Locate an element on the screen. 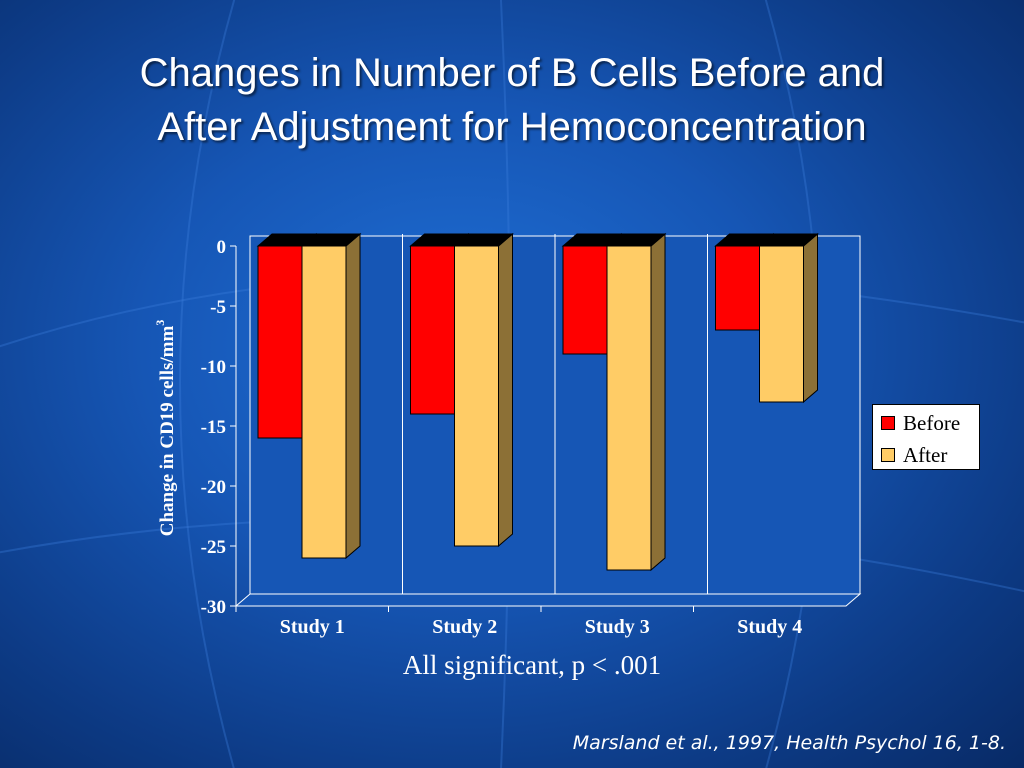  chart-legend: Before After is located at coordinates (926, 437).